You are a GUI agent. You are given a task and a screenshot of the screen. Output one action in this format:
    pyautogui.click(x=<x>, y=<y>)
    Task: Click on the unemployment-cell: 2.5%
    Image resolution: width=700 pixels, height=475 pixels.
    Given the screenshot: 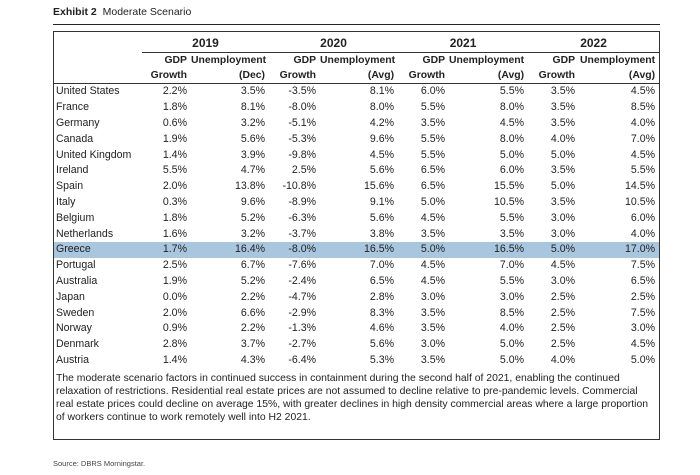 What is the action you would take?
    pyautogui.click(x=643, y=296)
    